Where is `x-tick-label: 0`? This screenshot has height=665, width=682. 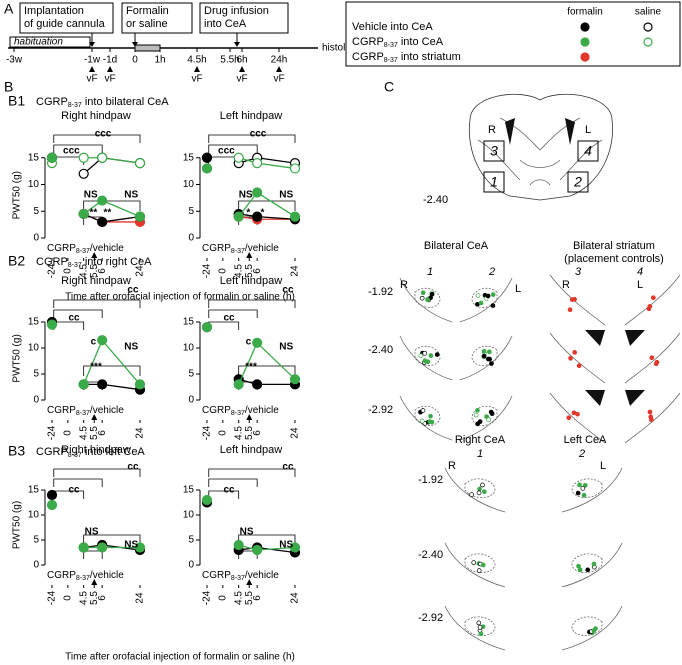 x-tick-label: 0 is located at coordinates (222, 598).